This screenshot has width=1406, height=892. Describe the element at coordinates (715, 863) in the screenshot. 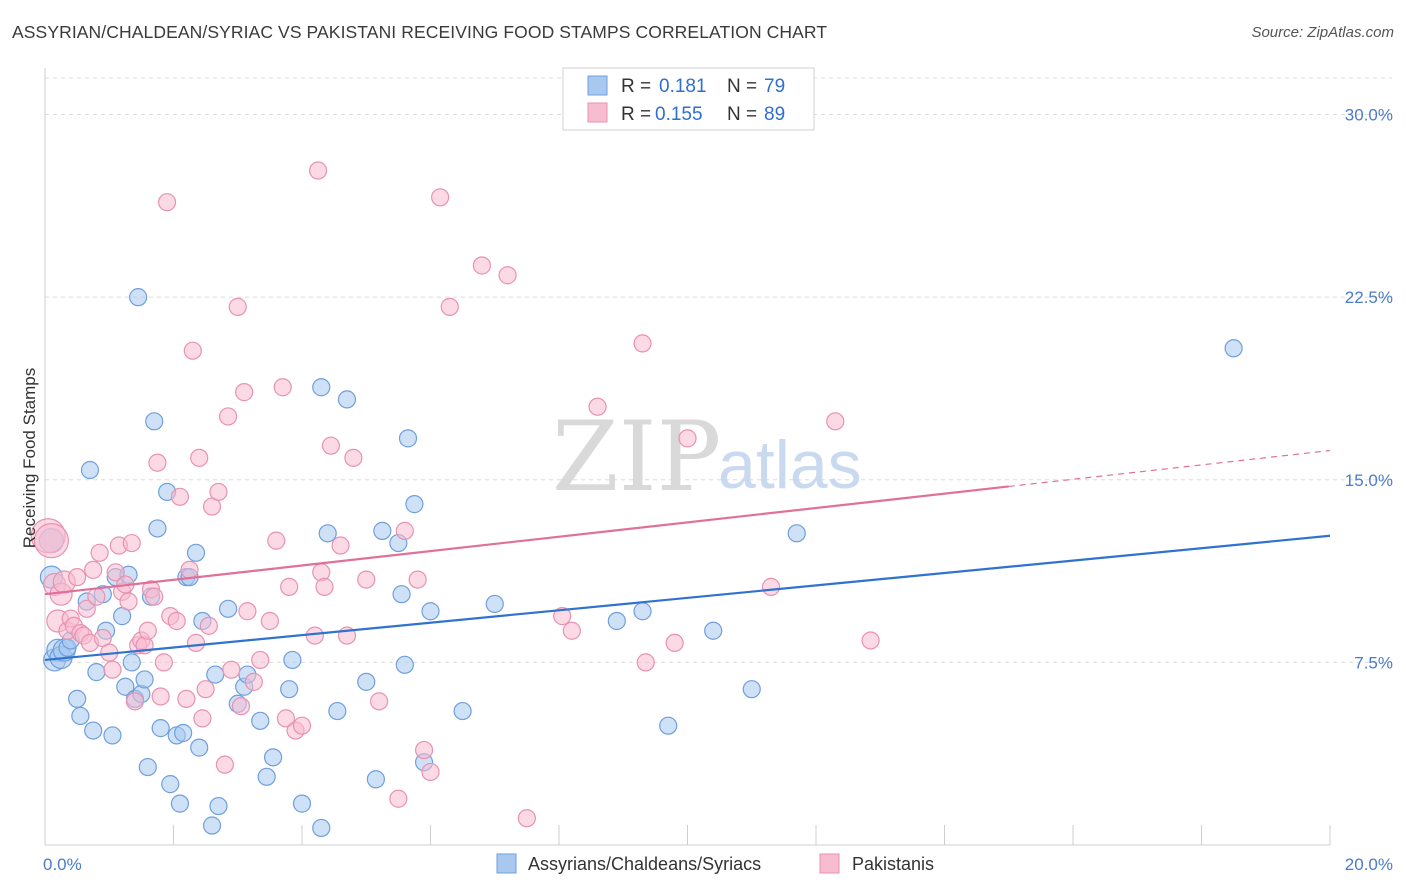

I see `series-legend: Assyrians/Chaldeans/Syriacs Pakistanis` at that location.